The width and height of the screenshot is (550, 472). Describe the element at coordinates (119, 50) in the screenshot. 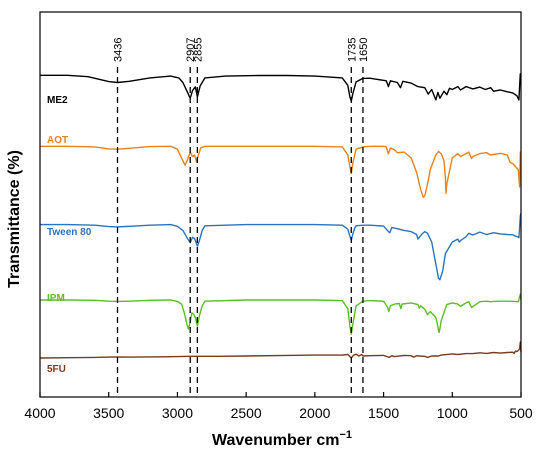

I see `reference-line-label-0: 3436` at that location.